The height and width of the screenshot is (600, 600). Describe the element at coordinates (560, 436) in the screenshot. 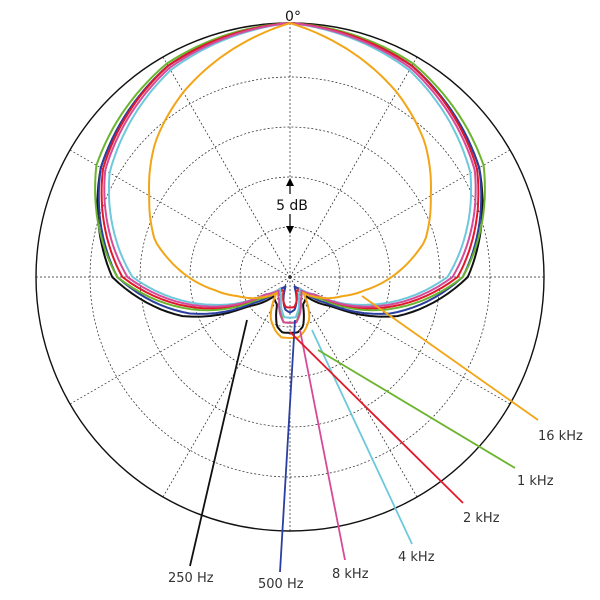

I see `series-label-16khz: 16 kHz` at that location.